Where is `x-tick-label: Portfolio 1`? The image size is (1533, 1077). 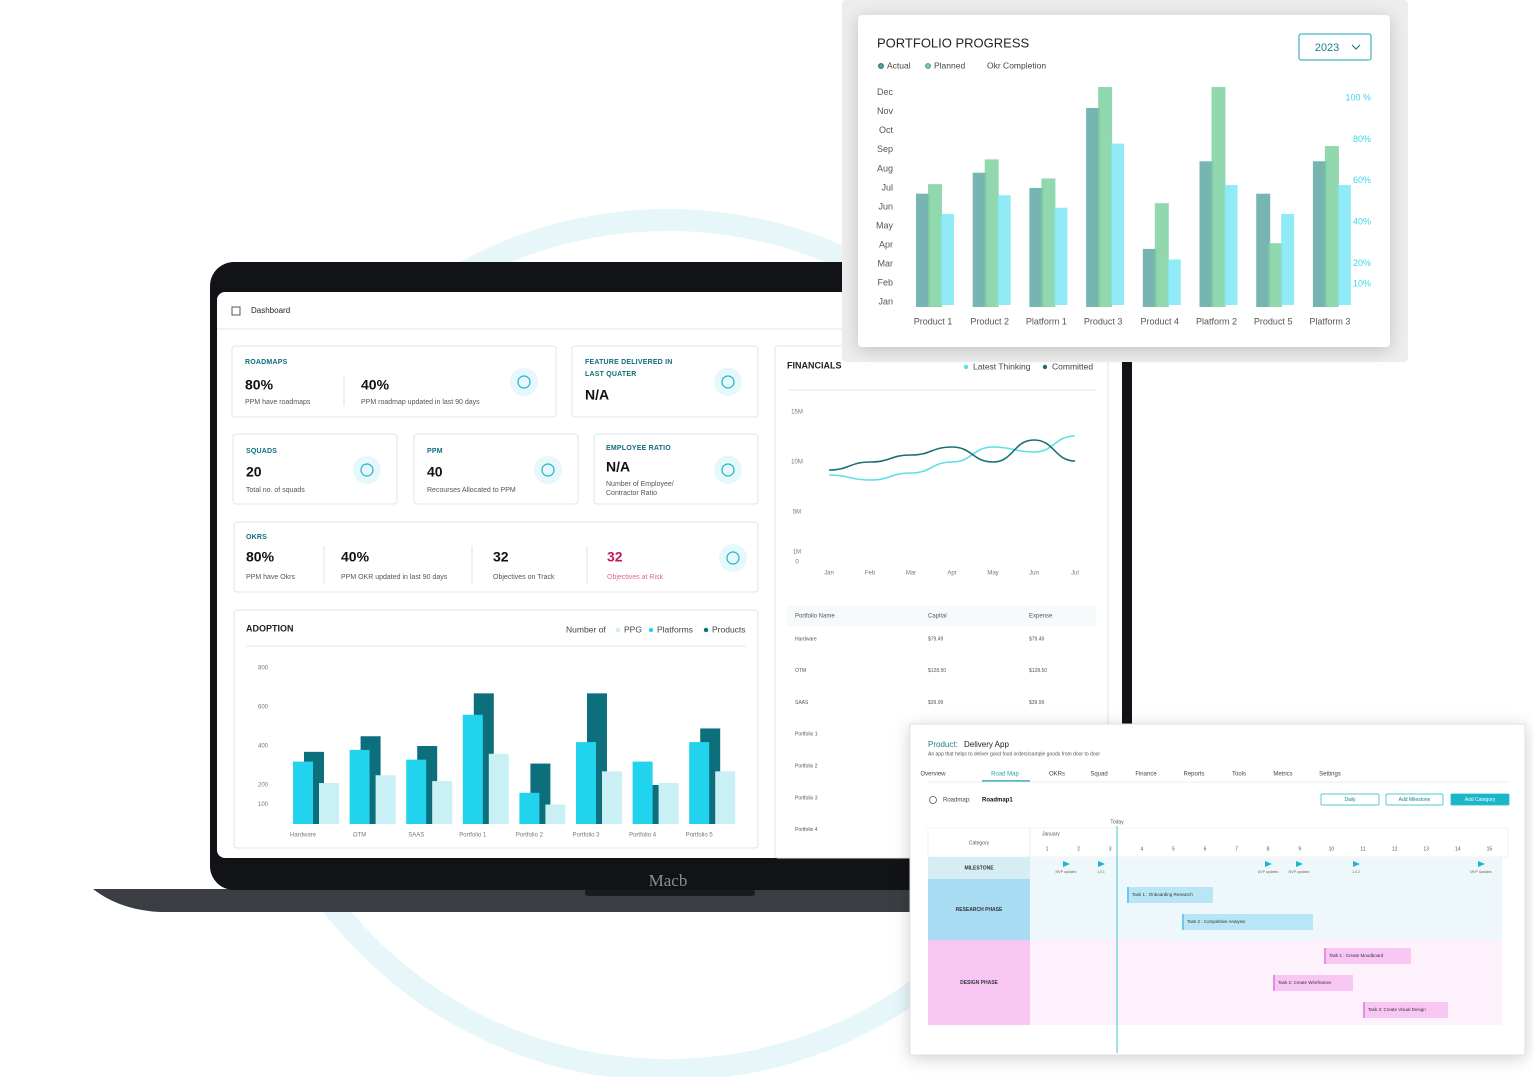 x-tick-label: Portfolio 1 is located at coordinates (473, 836).